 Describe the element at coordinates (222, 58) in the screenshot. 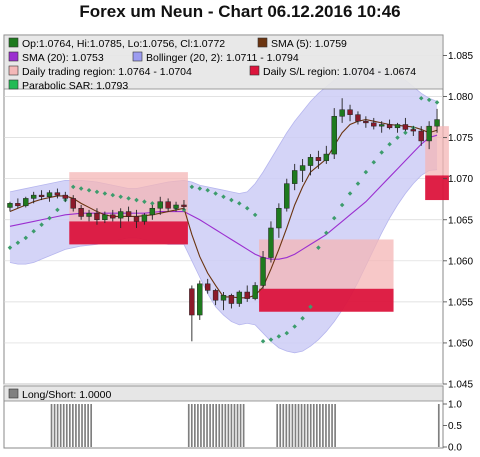

I see `legend-label: Bollinger (20, 2): 1.0711 - 1.0794` at that location.